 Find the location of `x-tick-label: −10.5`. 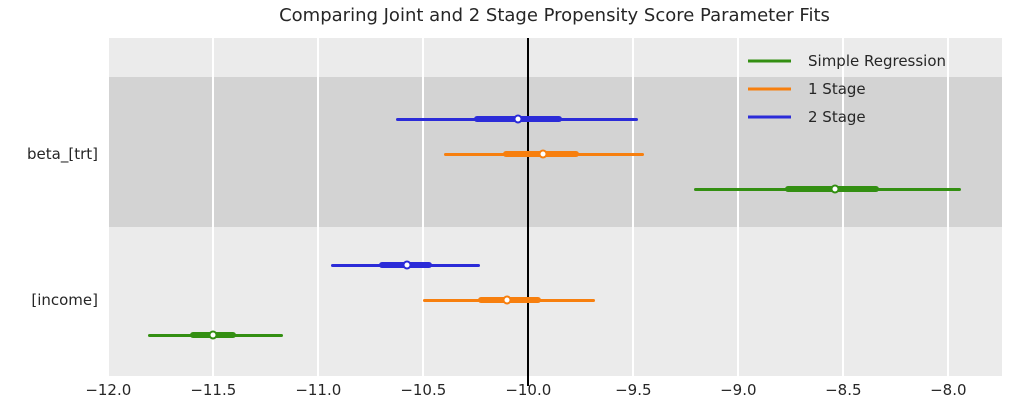

x-tick-label: −10.5 is located at coordinates (423, 390).